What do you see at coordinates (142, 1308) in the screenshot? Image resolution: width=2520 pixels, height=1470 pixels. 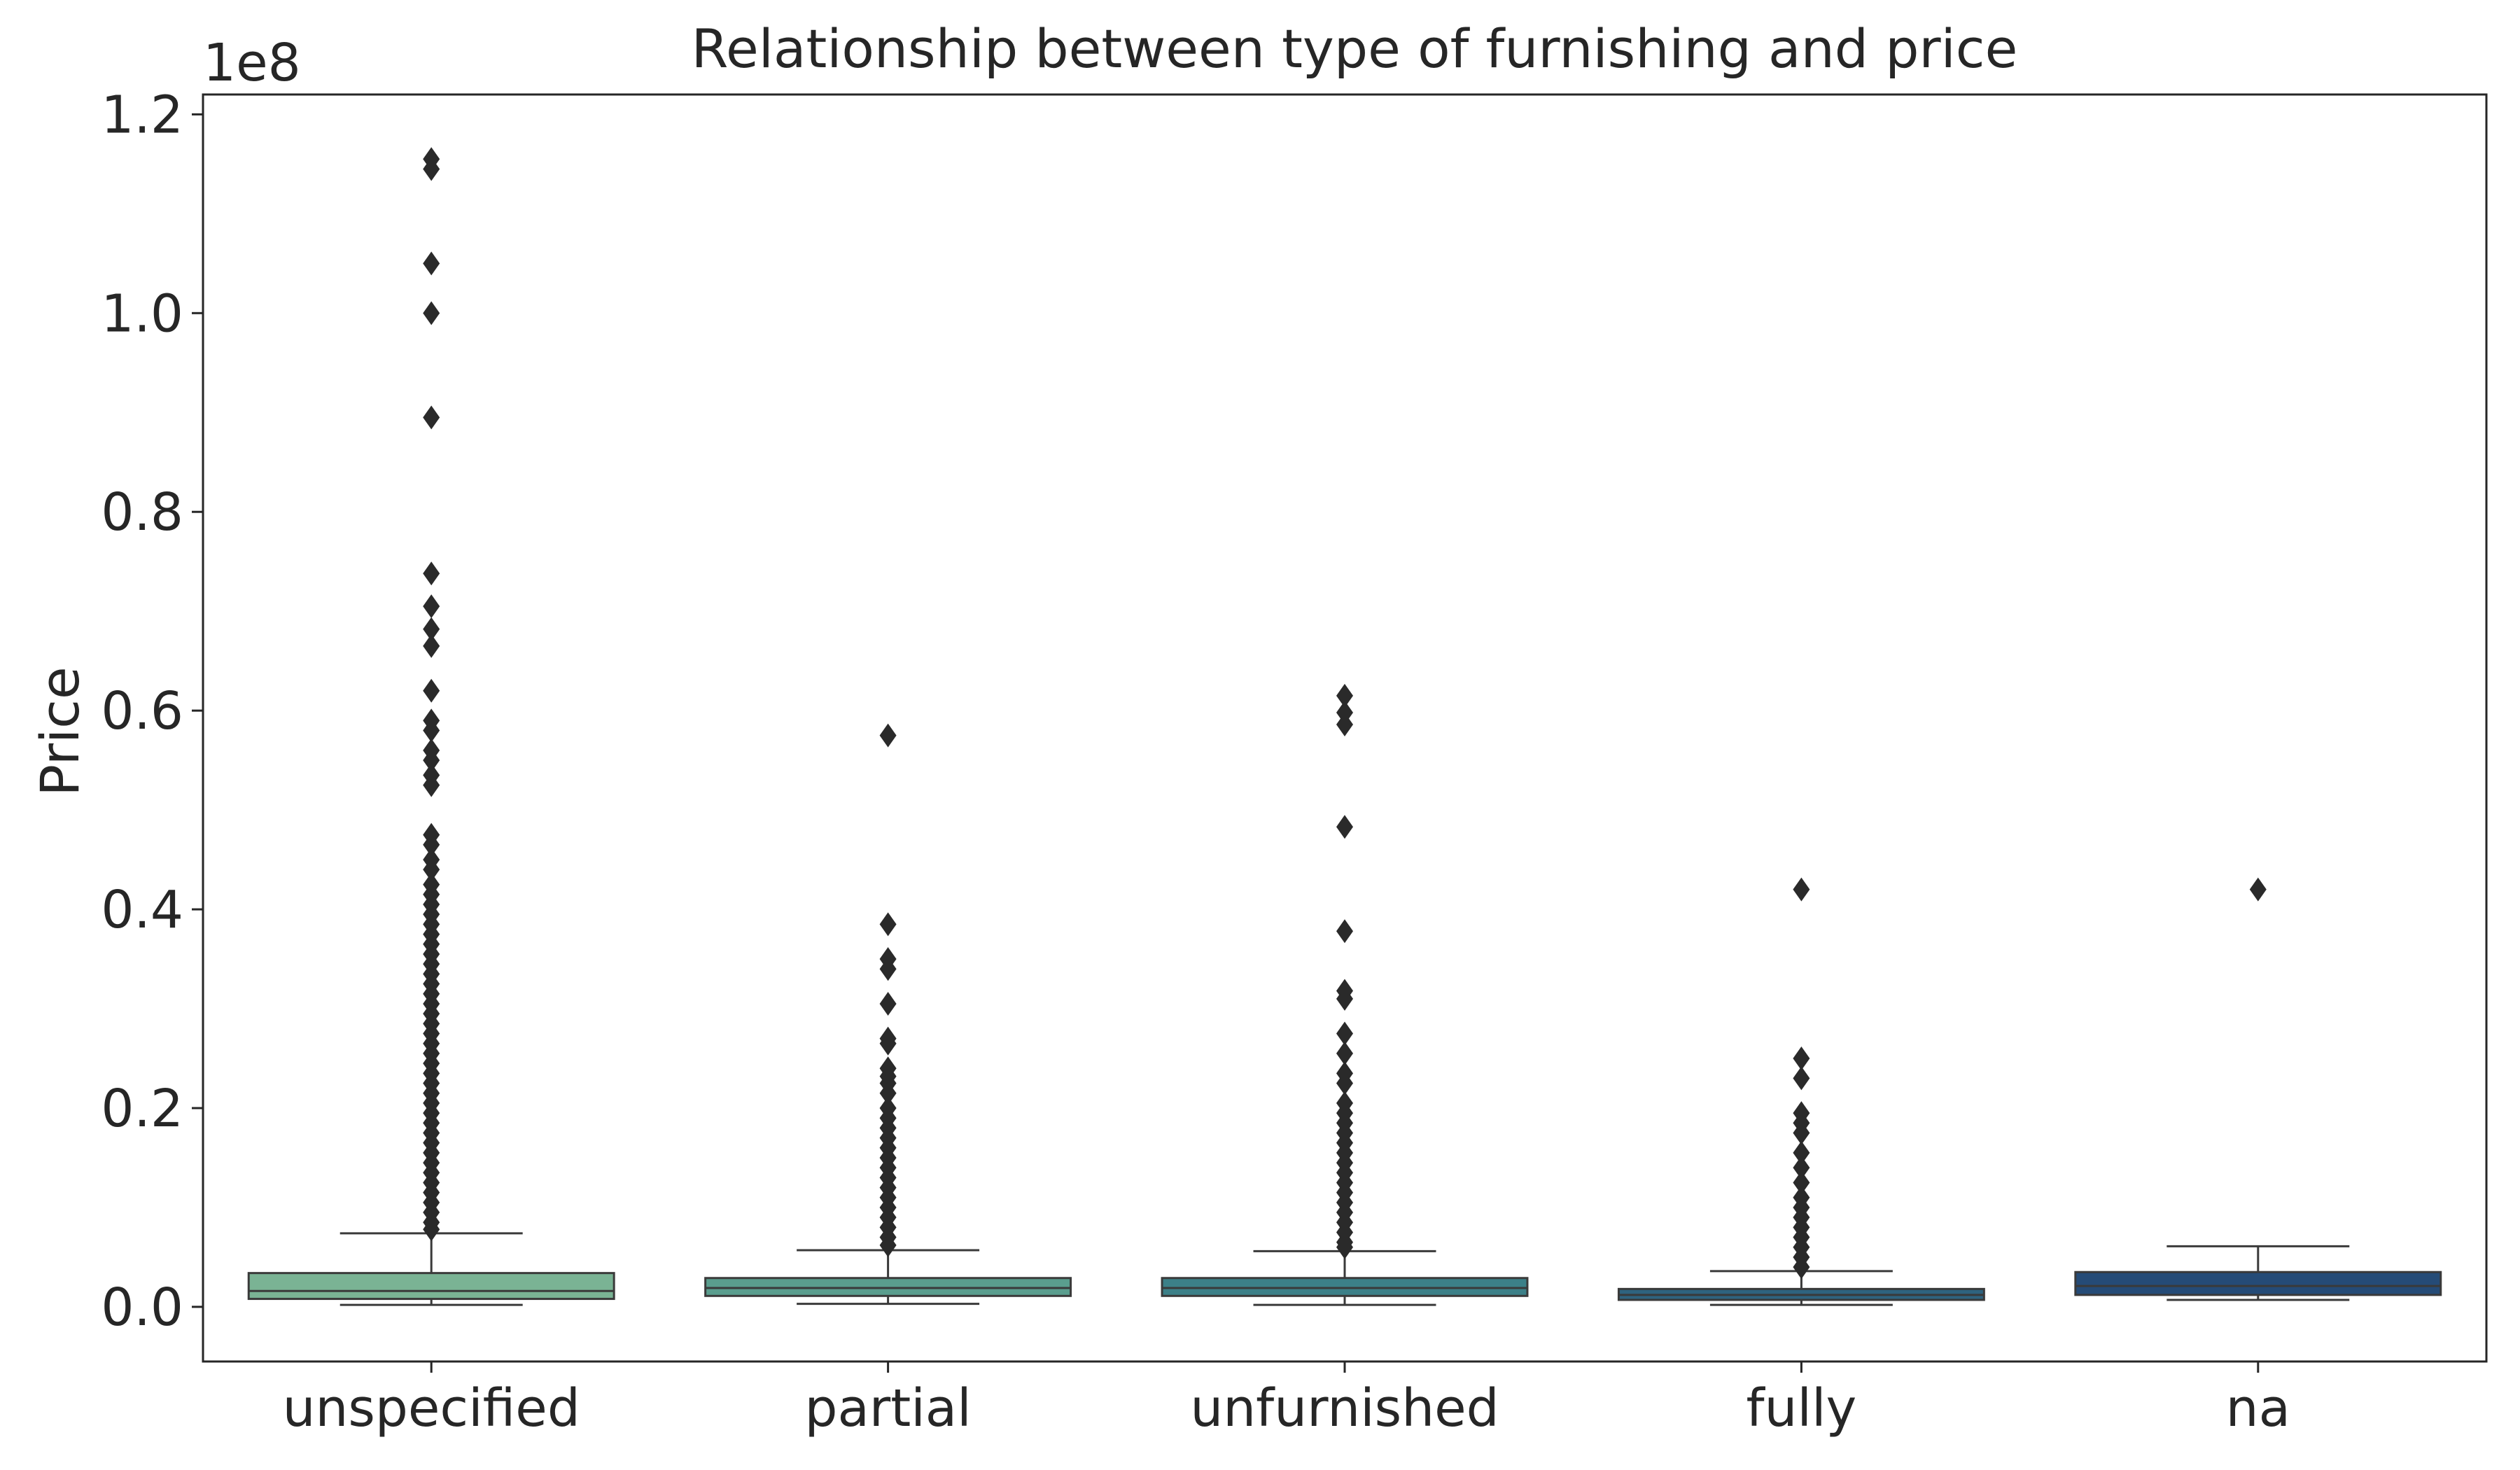 I see `y-tick-label: 0.0` at bounding box center [142, 1308].